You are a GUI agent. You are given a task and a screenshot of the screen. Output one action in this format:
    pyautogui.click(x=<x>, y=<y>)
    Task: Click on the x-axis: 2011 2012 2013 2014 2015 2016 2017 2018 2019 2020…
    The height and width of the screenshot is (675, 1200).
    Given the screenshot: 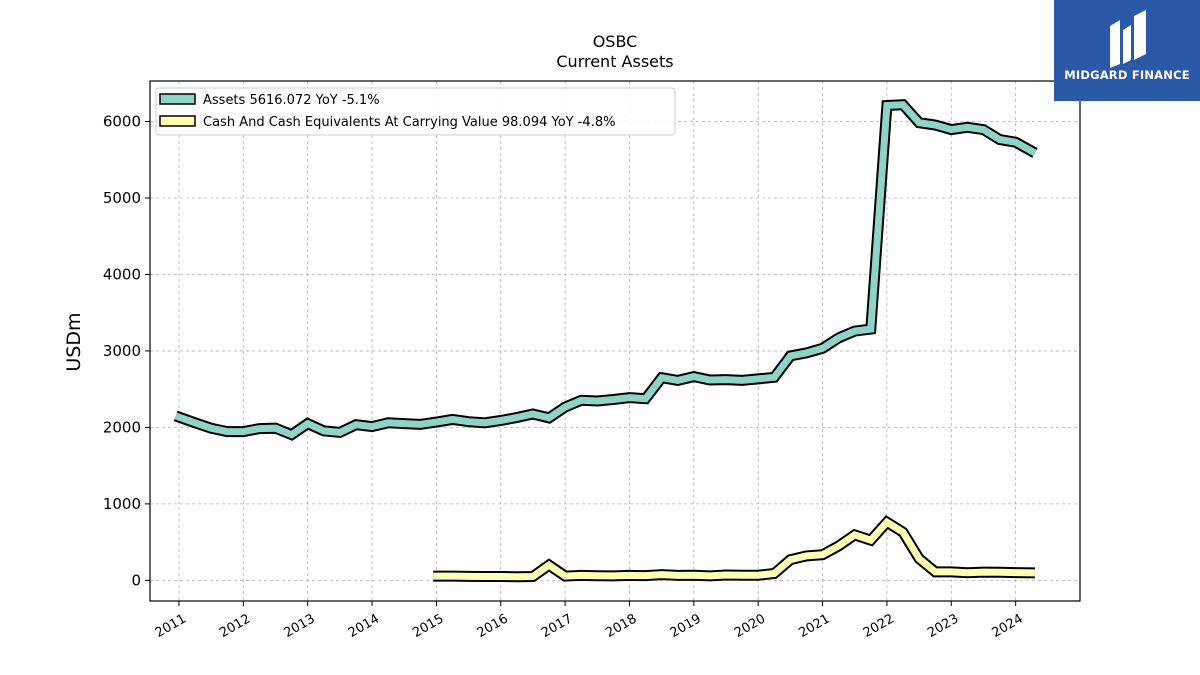 What is the action you would take?
    pyautogui.click(x=589, y=621)
    